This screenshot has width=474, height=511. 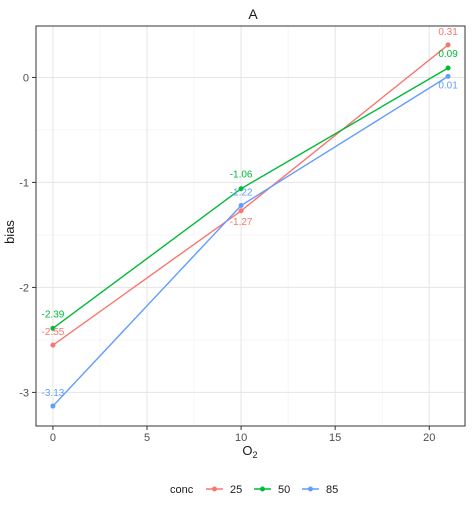 I want to click on x-tick-label: 20, so click(x=429, y=438).